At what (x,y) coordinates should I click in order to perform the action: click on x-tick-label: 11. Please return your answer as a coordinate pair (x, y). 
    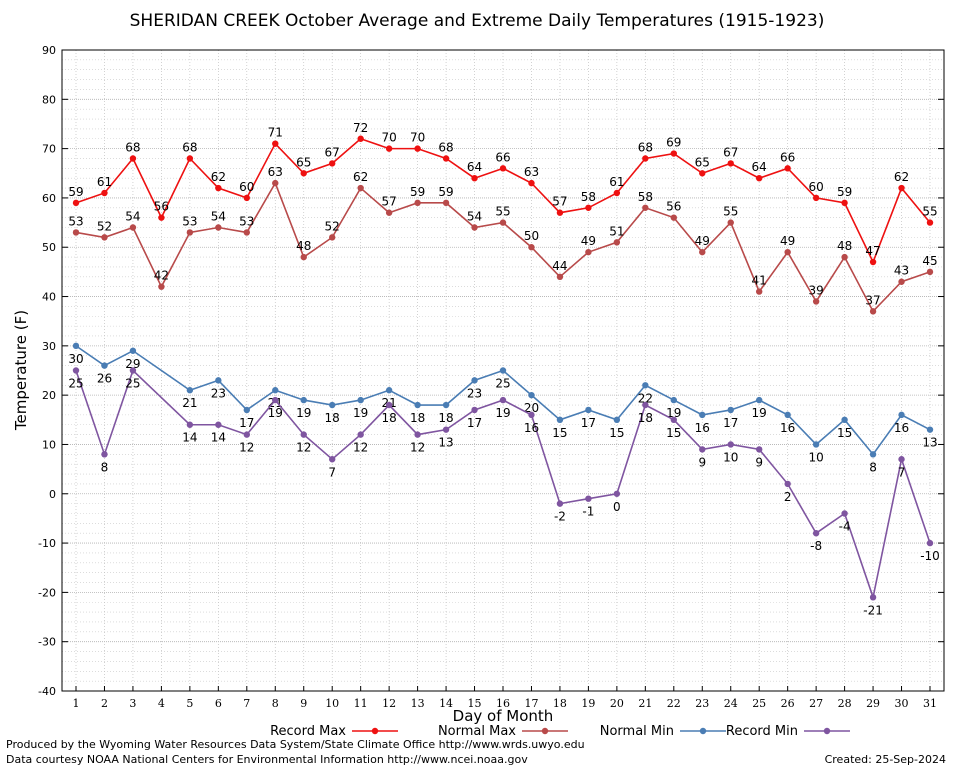
    Looking at the image, I should click on (361, 703).